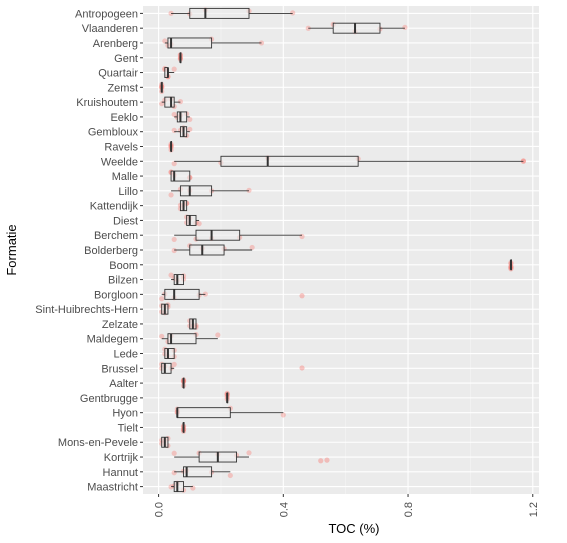  What do you see at coordinates (98, 443) in the screenshot?
I see `y-tick-label: Mons-en-Pevele` at bounding box center [98, 443].